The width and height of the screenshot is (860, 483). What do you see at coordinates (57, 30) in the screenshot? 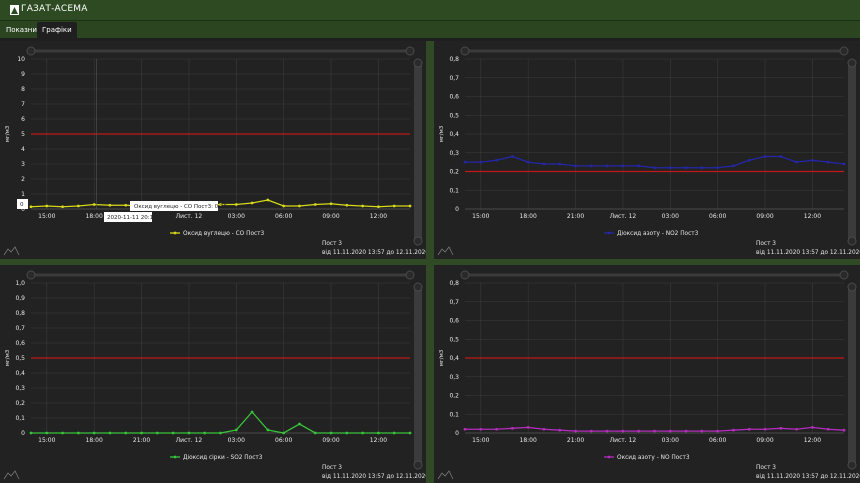
I see `tab-grafiky: Графіки` at bounding box center [57, 30].